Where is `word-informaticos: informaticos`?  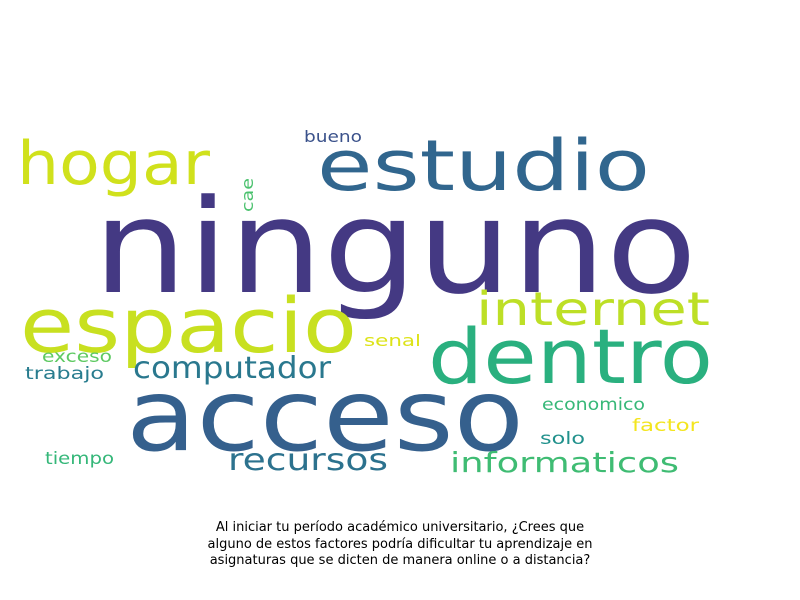
word-informaticos: informaticos is located at coordinates (564, 462).